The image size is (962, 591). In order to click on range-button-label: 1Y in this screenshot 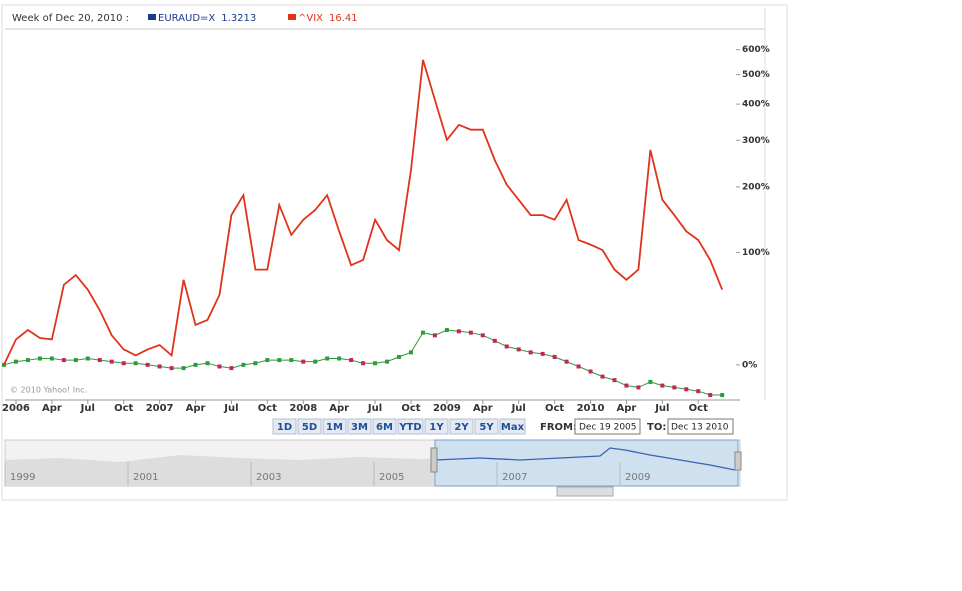, I will do `click(436, 427)`.